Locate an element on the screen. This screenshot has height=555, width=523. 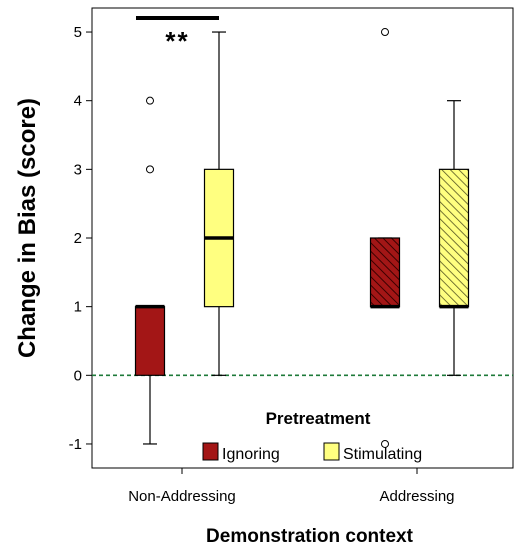
box-ignoring-addressing is located at coordinates (385, 238).